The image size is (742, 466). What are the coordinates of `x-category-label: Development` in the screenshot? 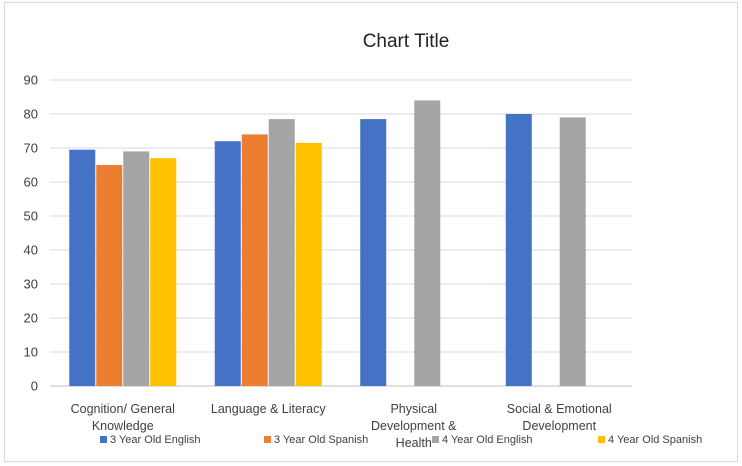 It's located at (559, 426).